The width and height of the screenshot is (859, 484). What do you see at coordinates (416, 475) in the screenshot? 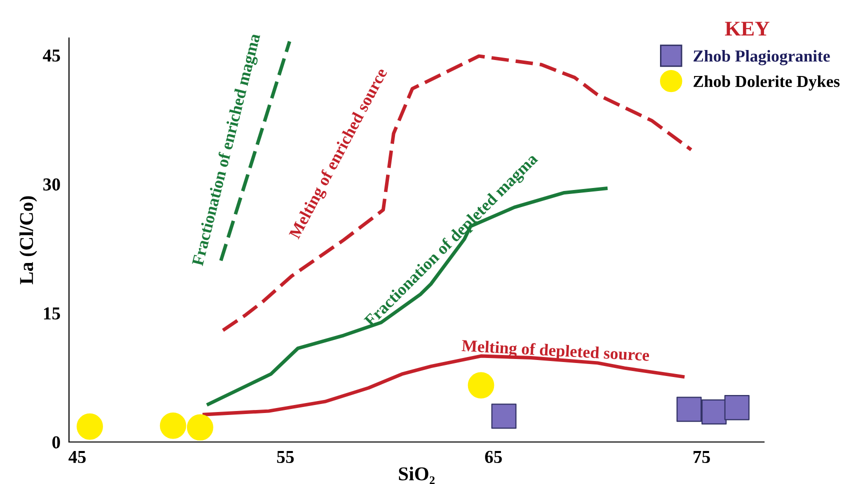
I see `x-axis-title: SiO₂` at bounding box center [416, 475].